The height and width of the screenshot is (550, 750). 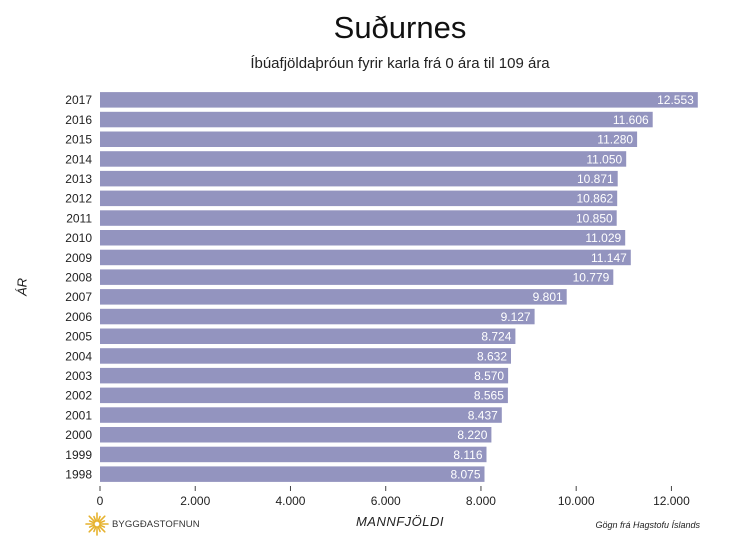 I want to click on byggdastofnun-logo: BYGGÐASTOFNUN, so click(x=142, y=524).